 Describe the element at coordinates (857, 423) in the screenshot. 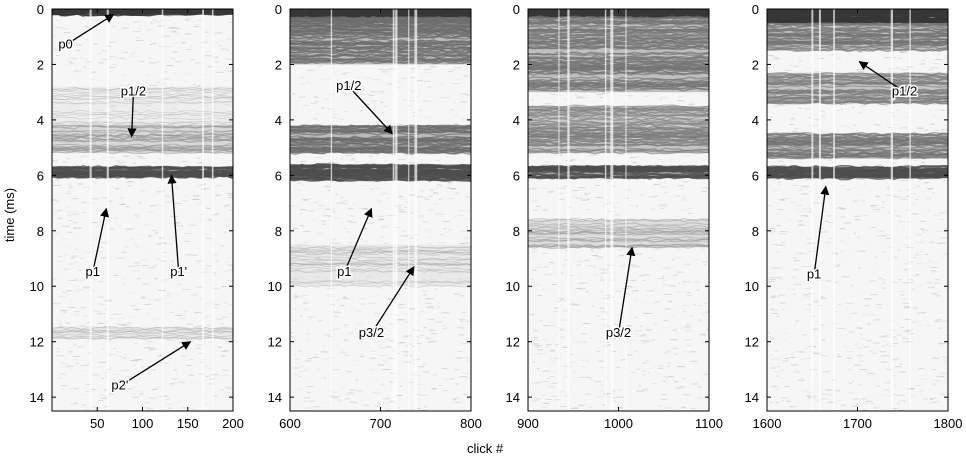

I see `x-tick-label: 1700` at that location.